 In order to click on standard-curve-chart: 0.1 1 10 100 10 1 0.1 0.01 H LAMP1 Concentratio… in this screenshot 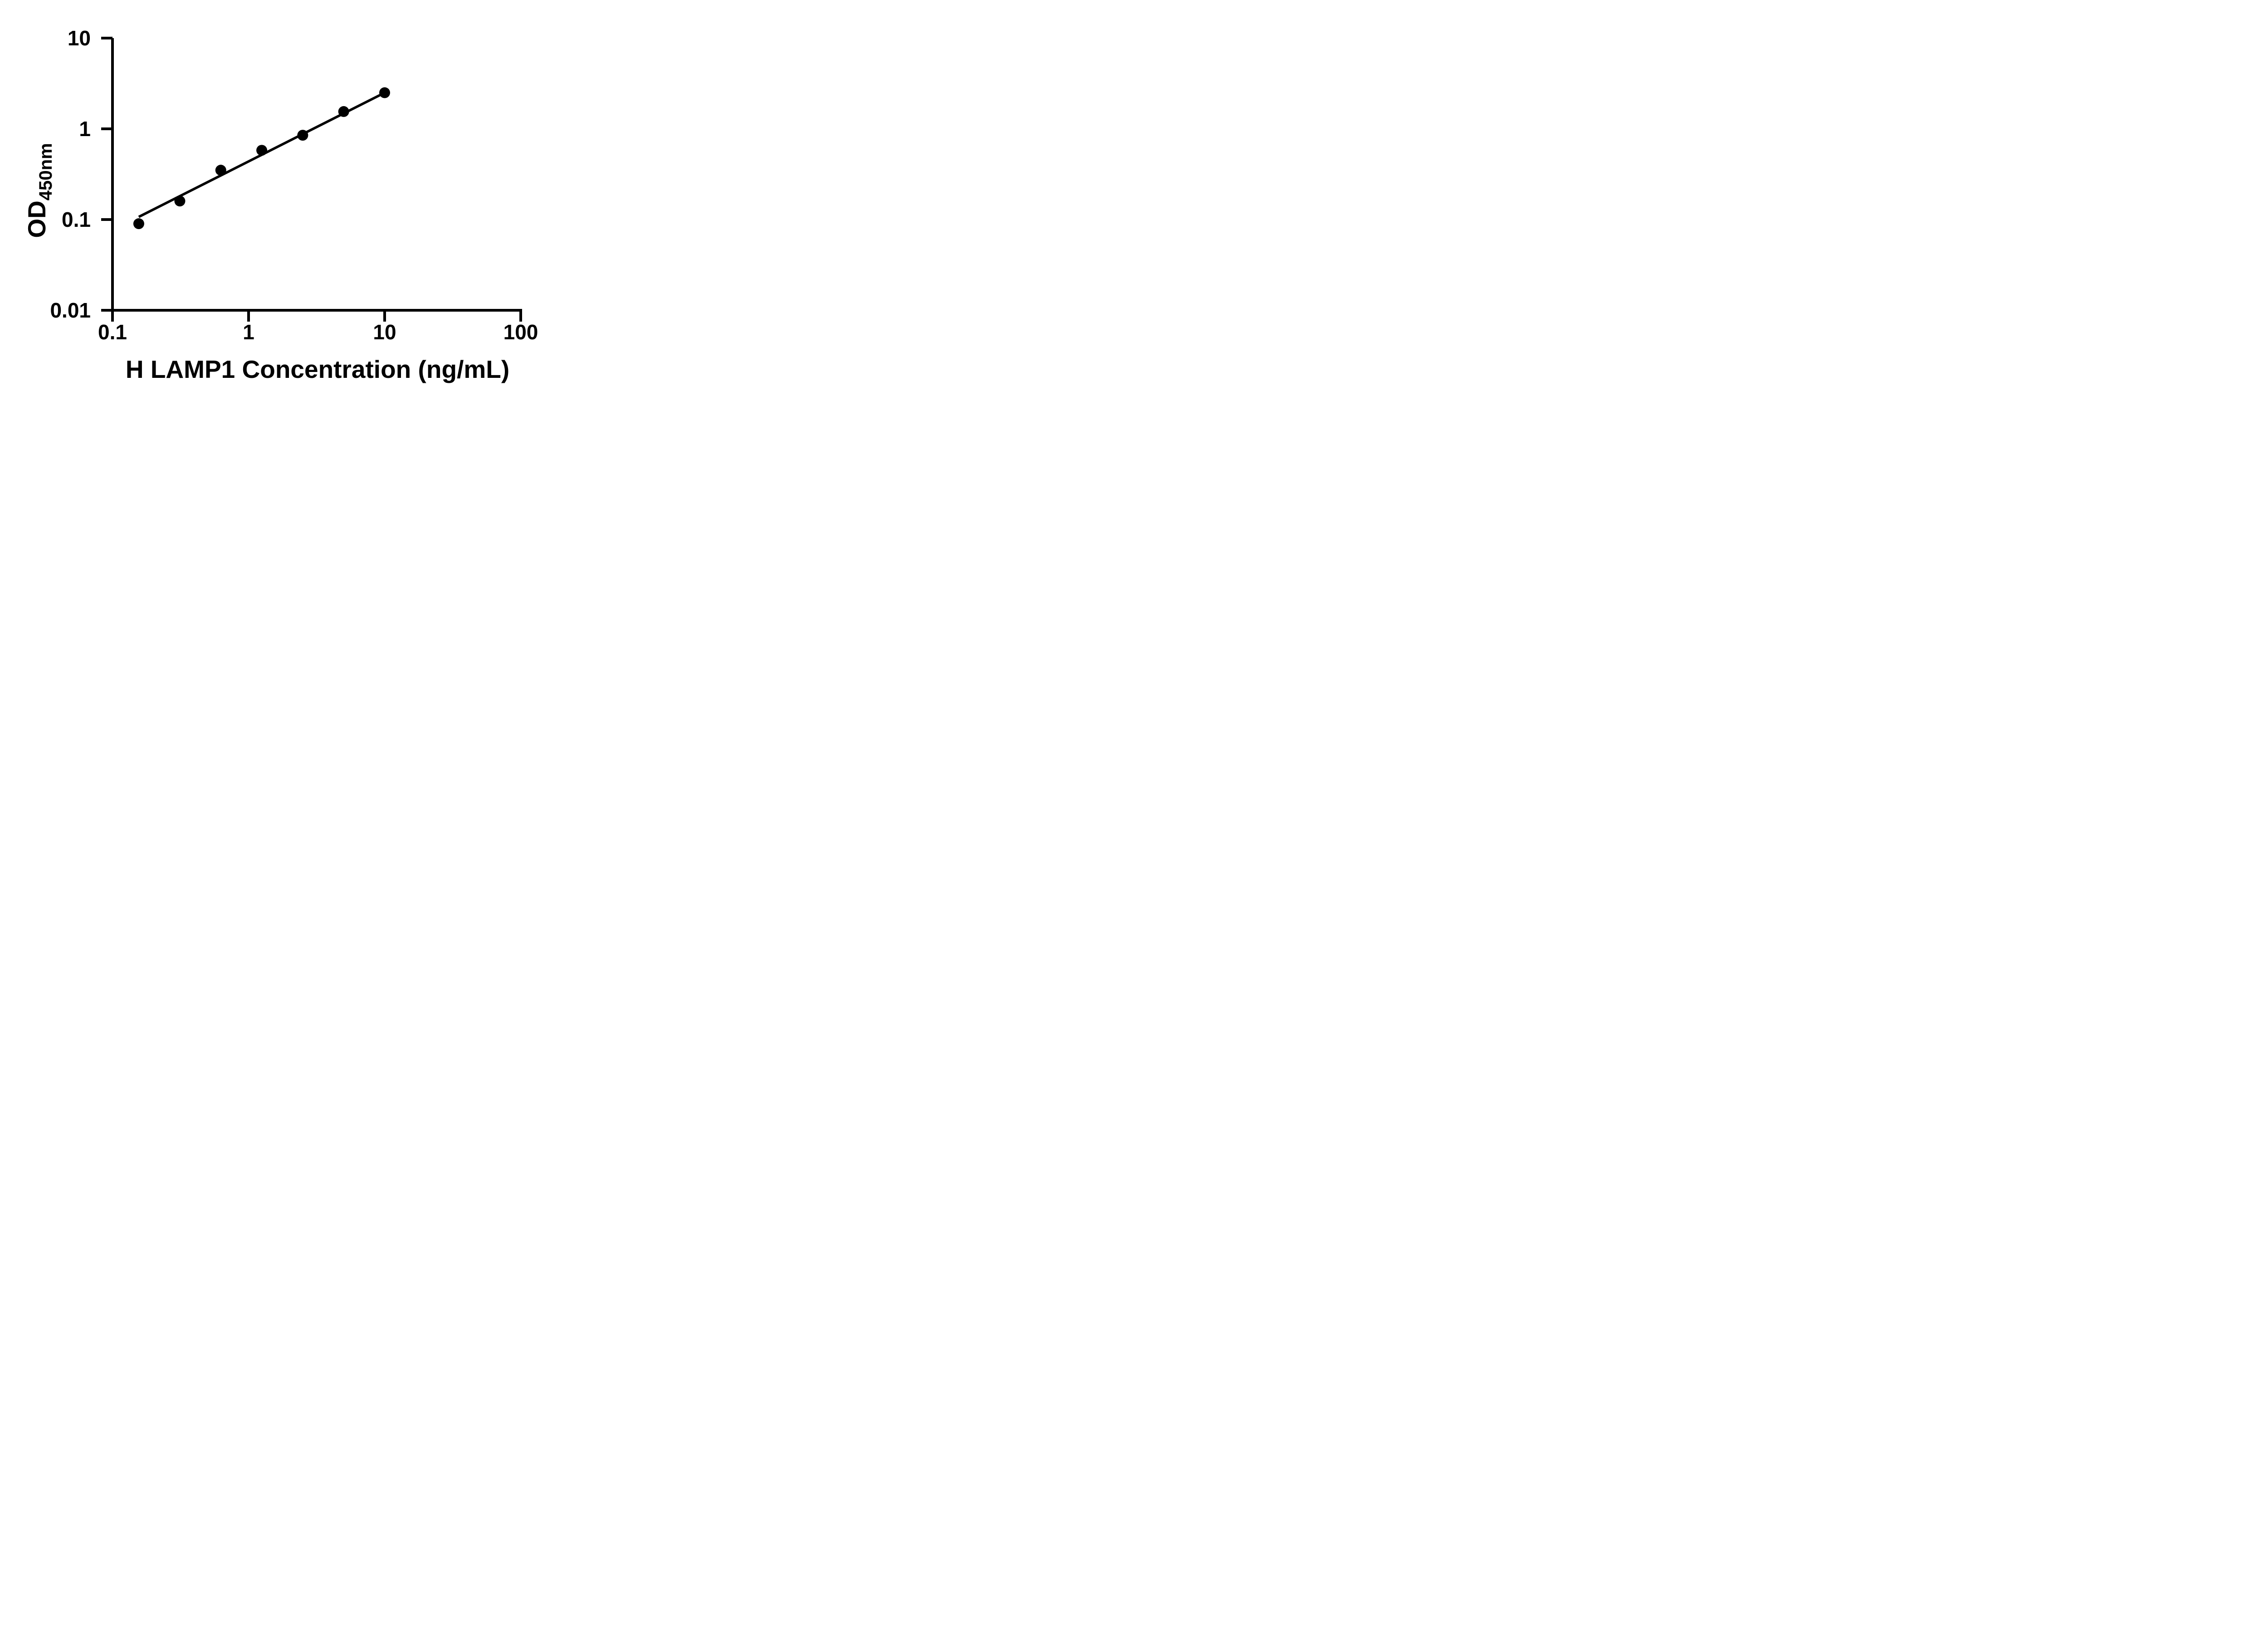, I will do `click(291, 204)`.